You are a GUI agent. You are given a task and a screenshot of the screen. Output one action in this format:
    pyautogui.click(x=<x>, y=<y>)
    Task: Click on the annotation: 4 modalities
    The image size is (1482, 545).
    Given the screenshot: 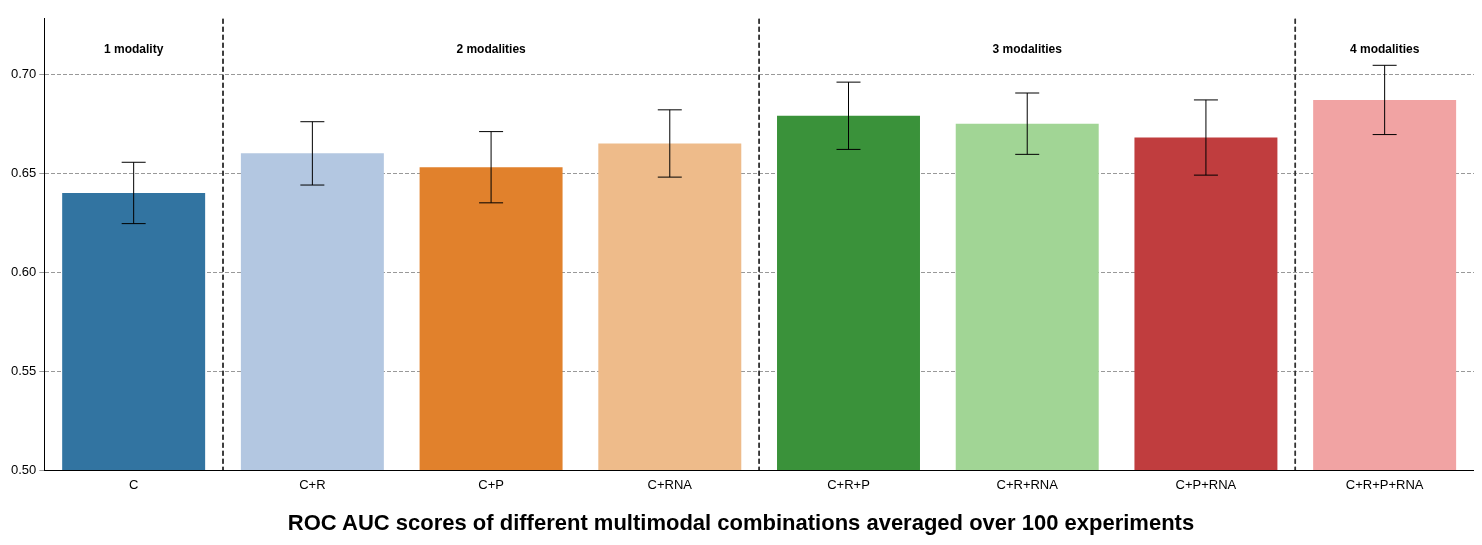 What is the action you would take?
    pyautogui.click(x=1384, y=49)
    